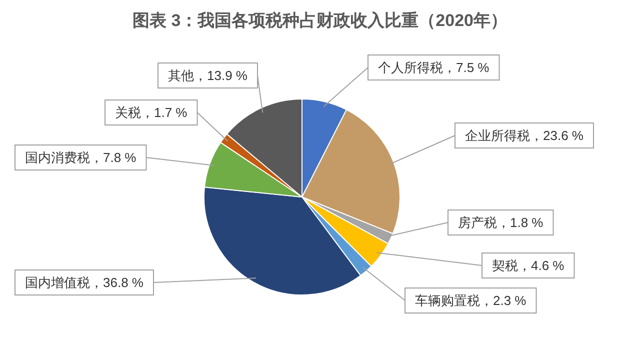  Describe the element at coordinates (208, 75) in the screenshot. I see `slice-label: 其他，13.9 %` at that location.